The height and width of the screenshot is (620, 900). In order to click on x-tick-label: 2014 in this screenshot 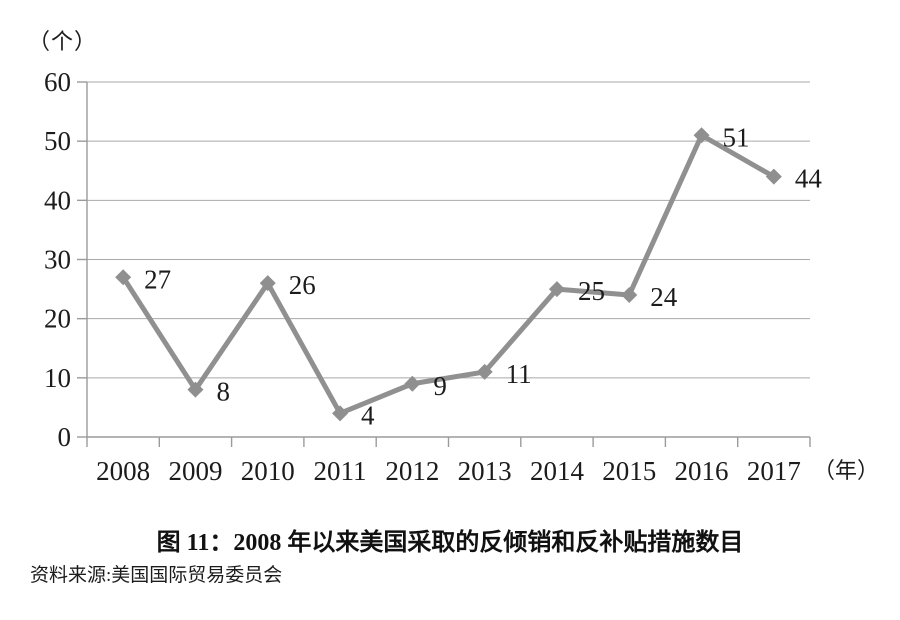, I will do `click(557, 471)`.